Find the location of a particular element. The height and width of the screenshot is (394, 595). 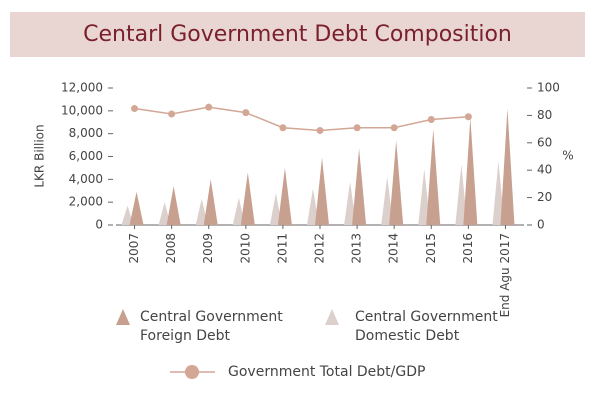

x-tick-label: 2013 is located at coordinates (357, 248).